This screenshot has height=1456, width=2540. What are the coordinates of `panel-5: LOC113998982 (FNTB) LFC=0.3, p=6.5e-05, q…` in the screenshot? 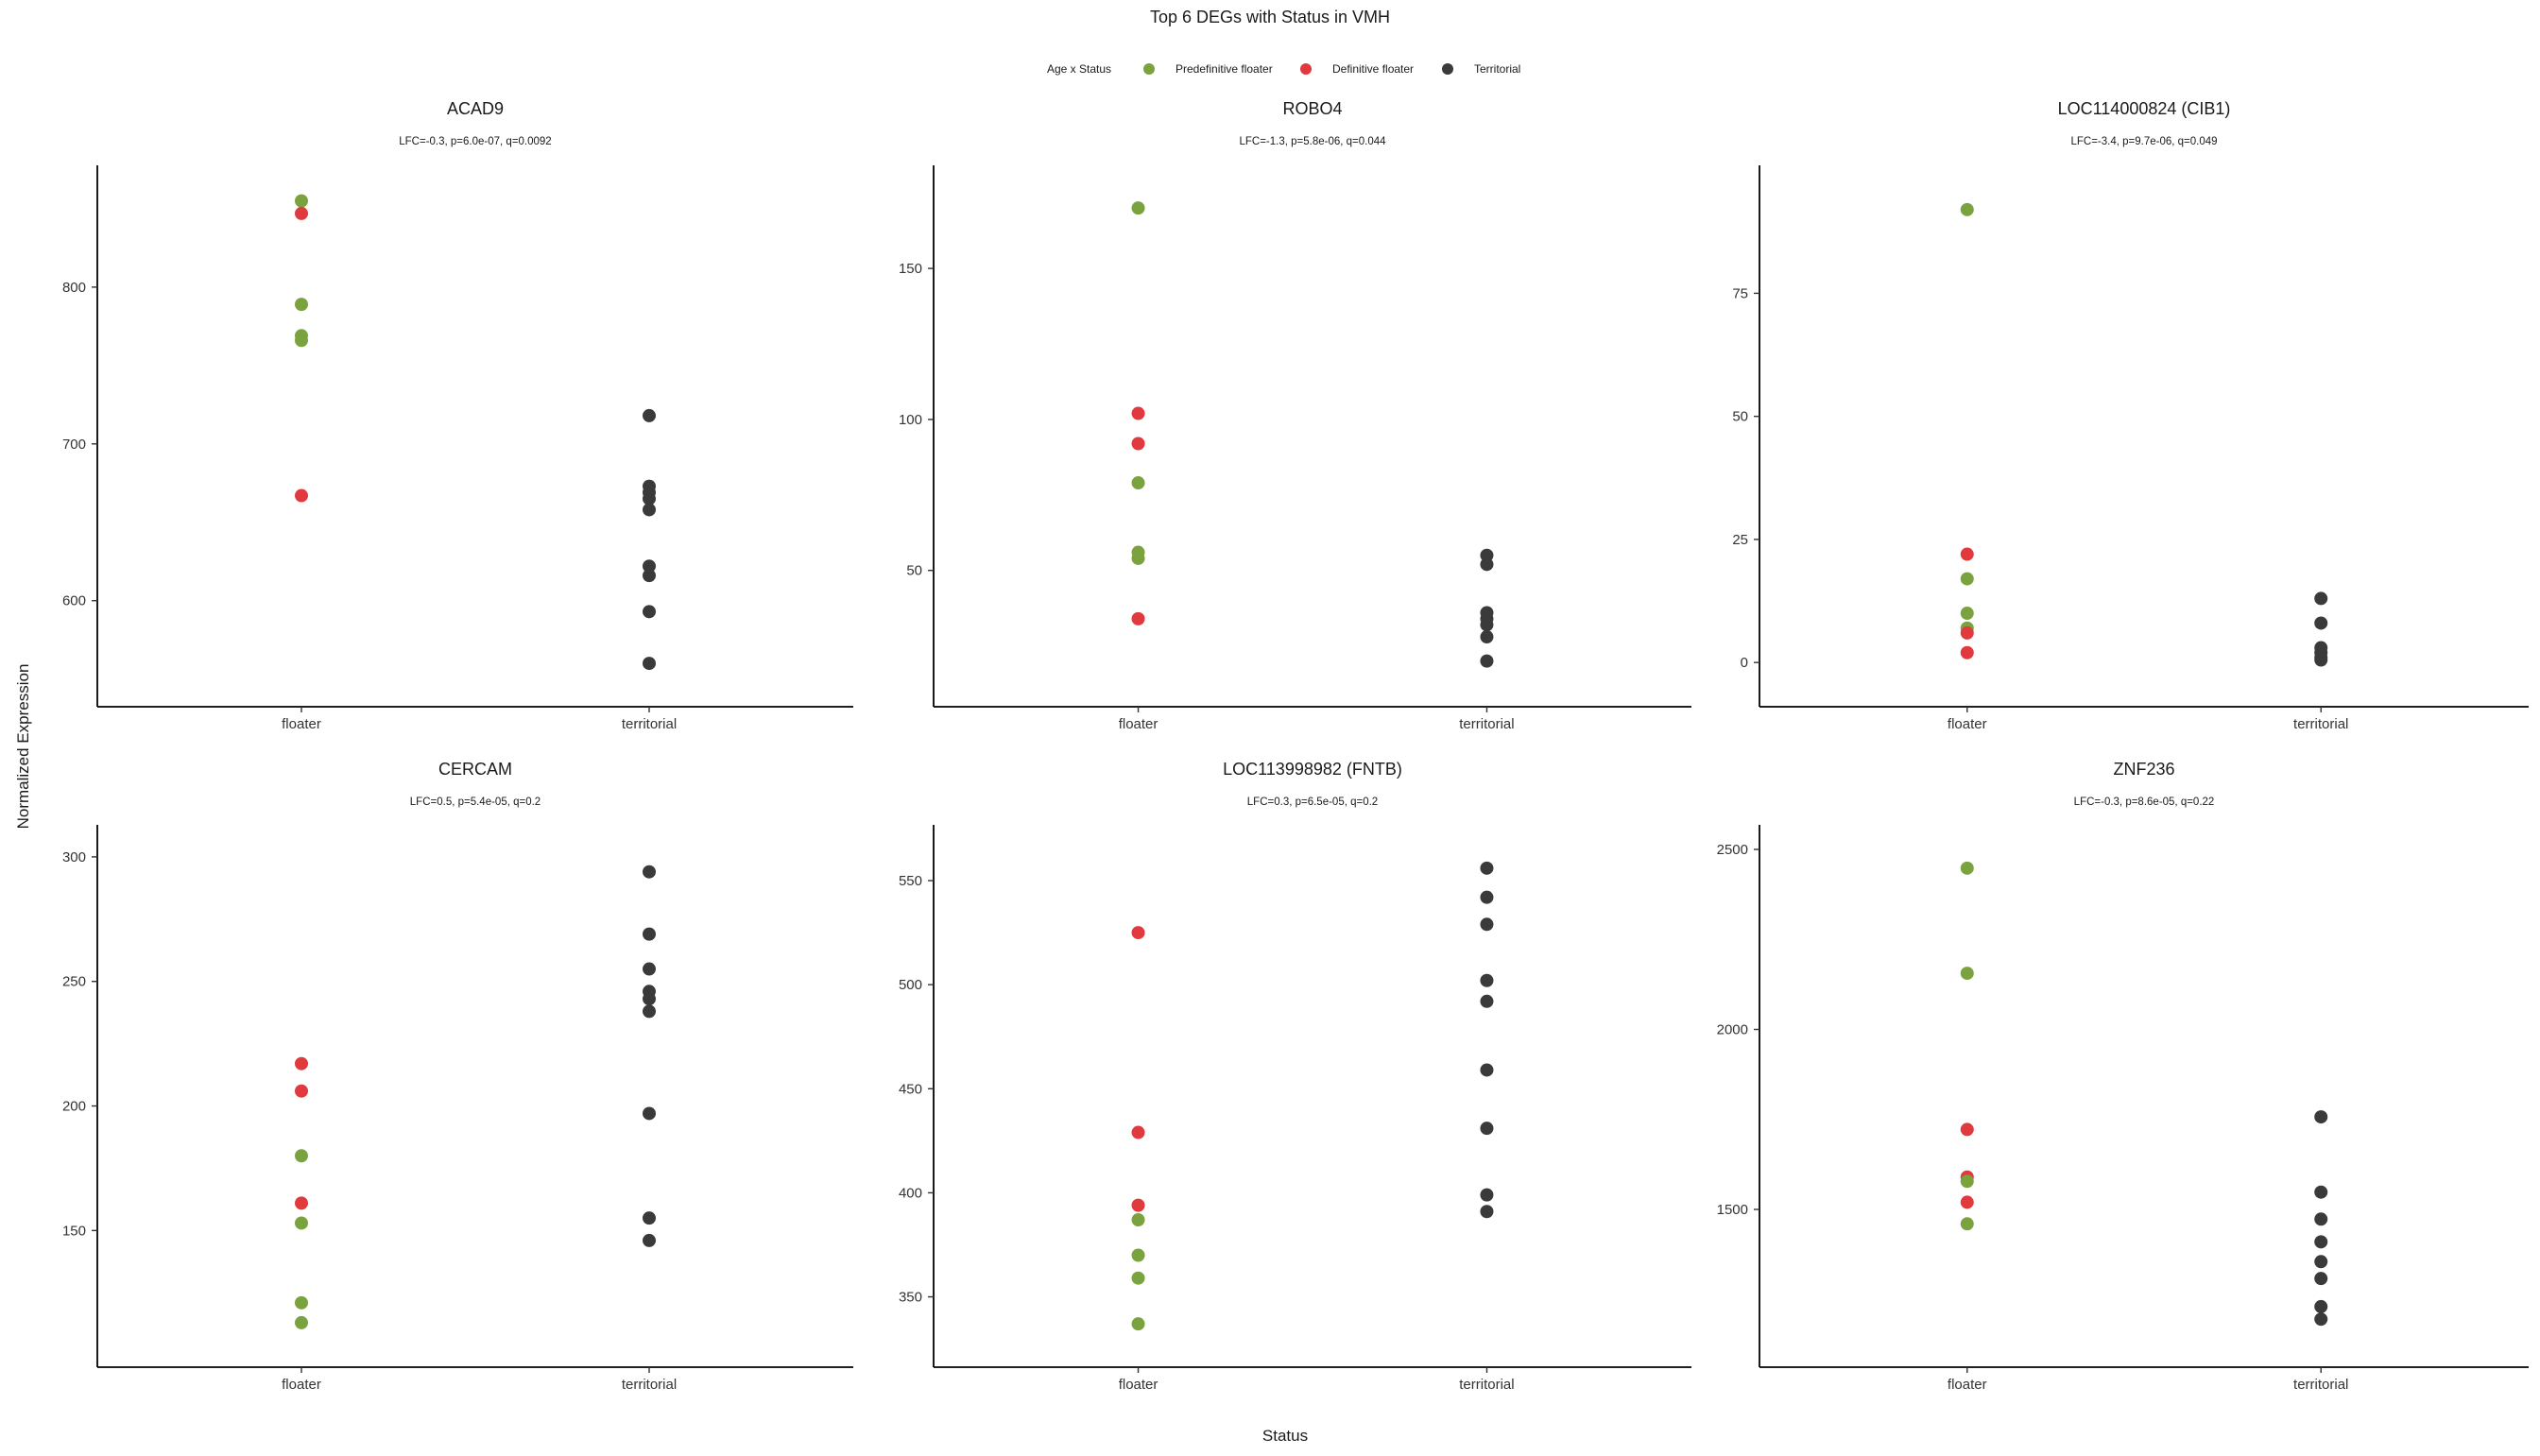 It's located at (1295, 1076).